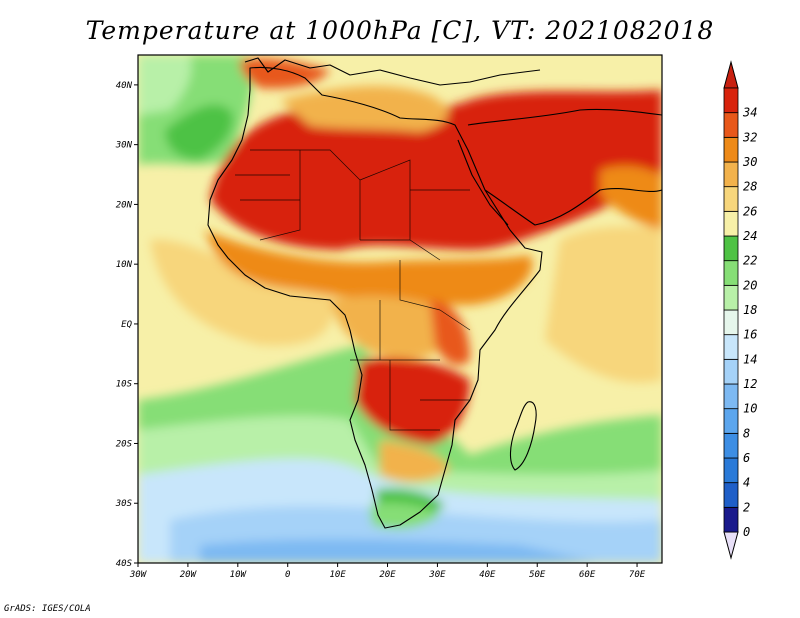  I want to click on colorbar-over-triangle, so click(731, 74).